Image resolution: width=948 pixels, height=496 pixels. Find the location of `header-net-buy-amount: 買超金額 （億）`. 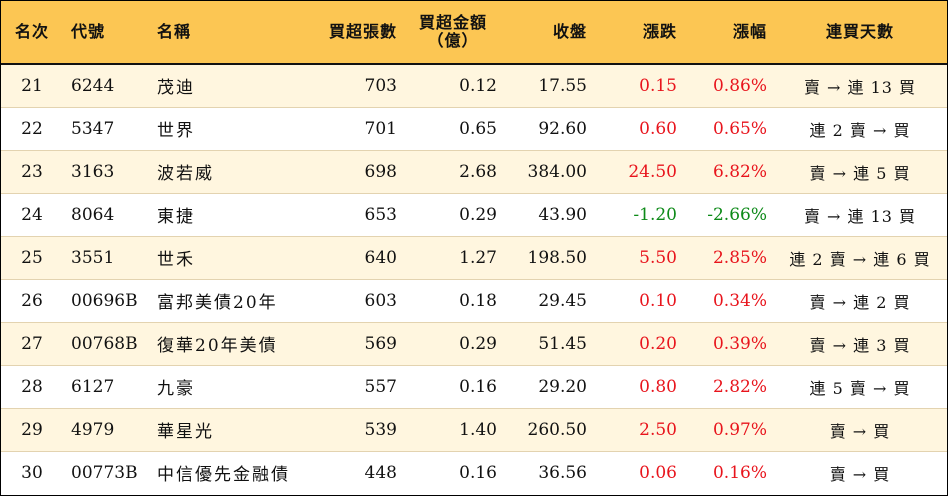

header-net-buy-amount: 買超金額 （億） is located at coordinates (453, 33).